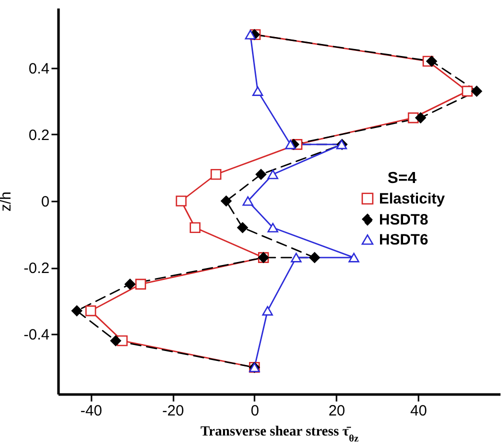  What do you see at coordinates (7, 201) in the screenshot?
I see `y-axis-title: z/h` at bounding box center [7, 201].